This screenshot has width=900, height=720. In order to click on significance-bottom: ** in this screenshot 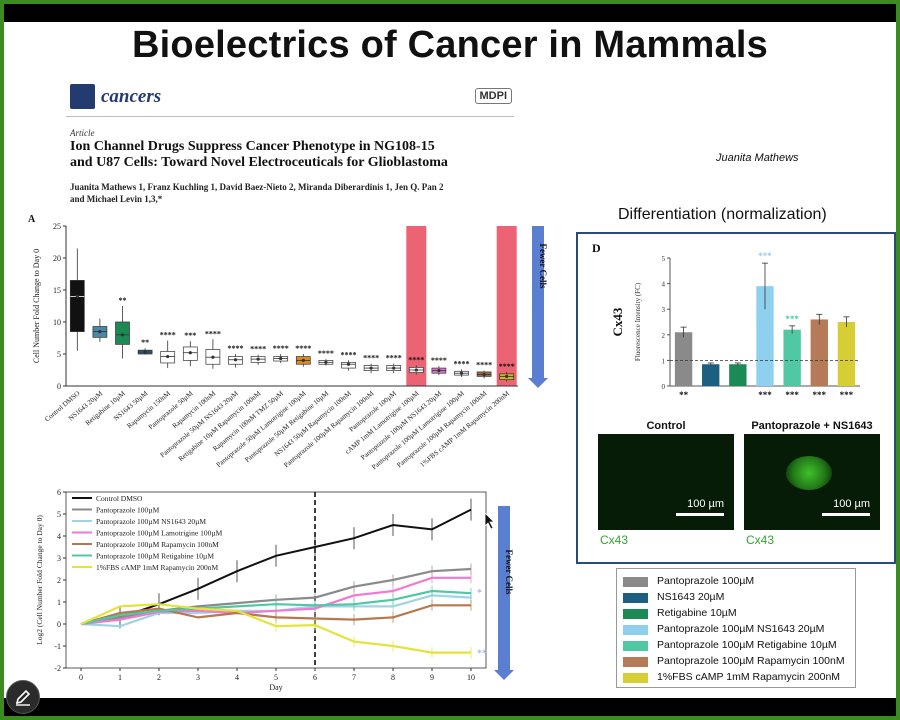, I will do `click(684, 395)`.